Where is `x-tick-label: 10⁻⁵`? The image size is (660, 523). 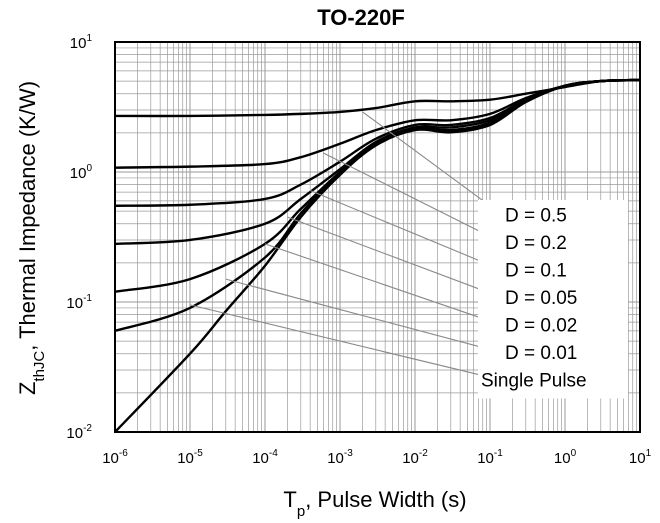 x-tick-label: 10⁻⁵ is located at coordinates (190, 457).